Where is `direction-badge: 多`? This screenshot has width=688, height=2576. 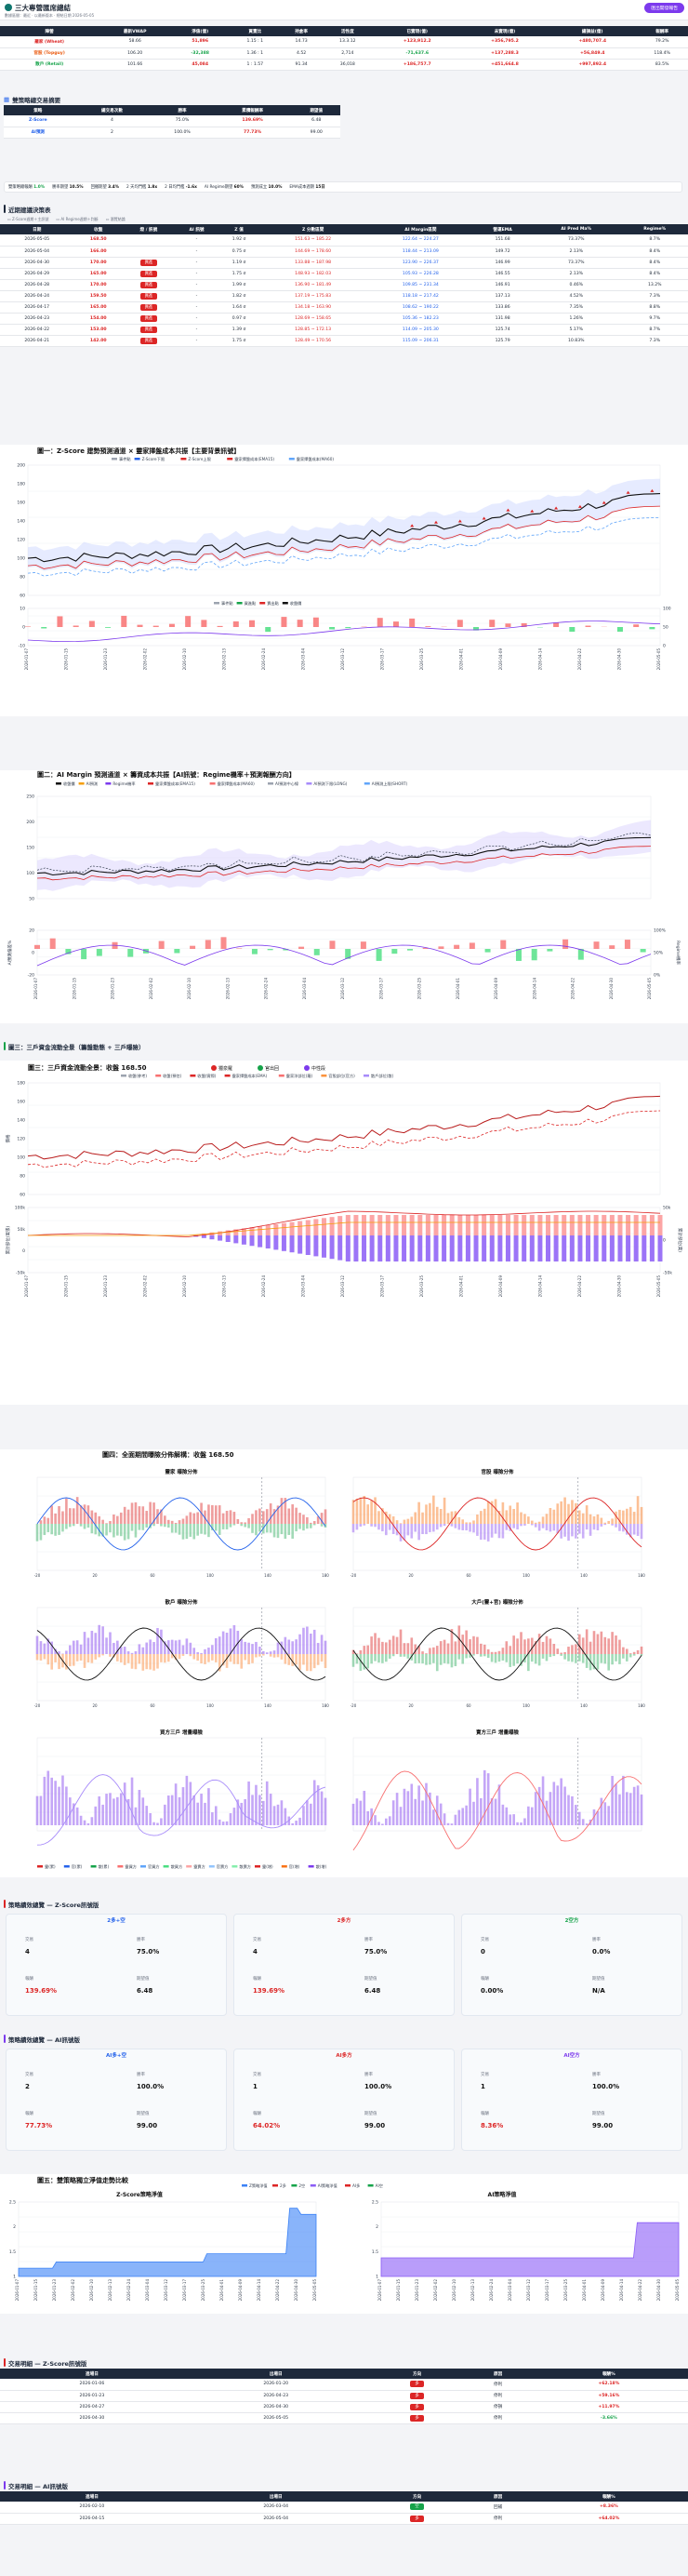
direction-badge: 多 is located at coordinates (417, 2406).